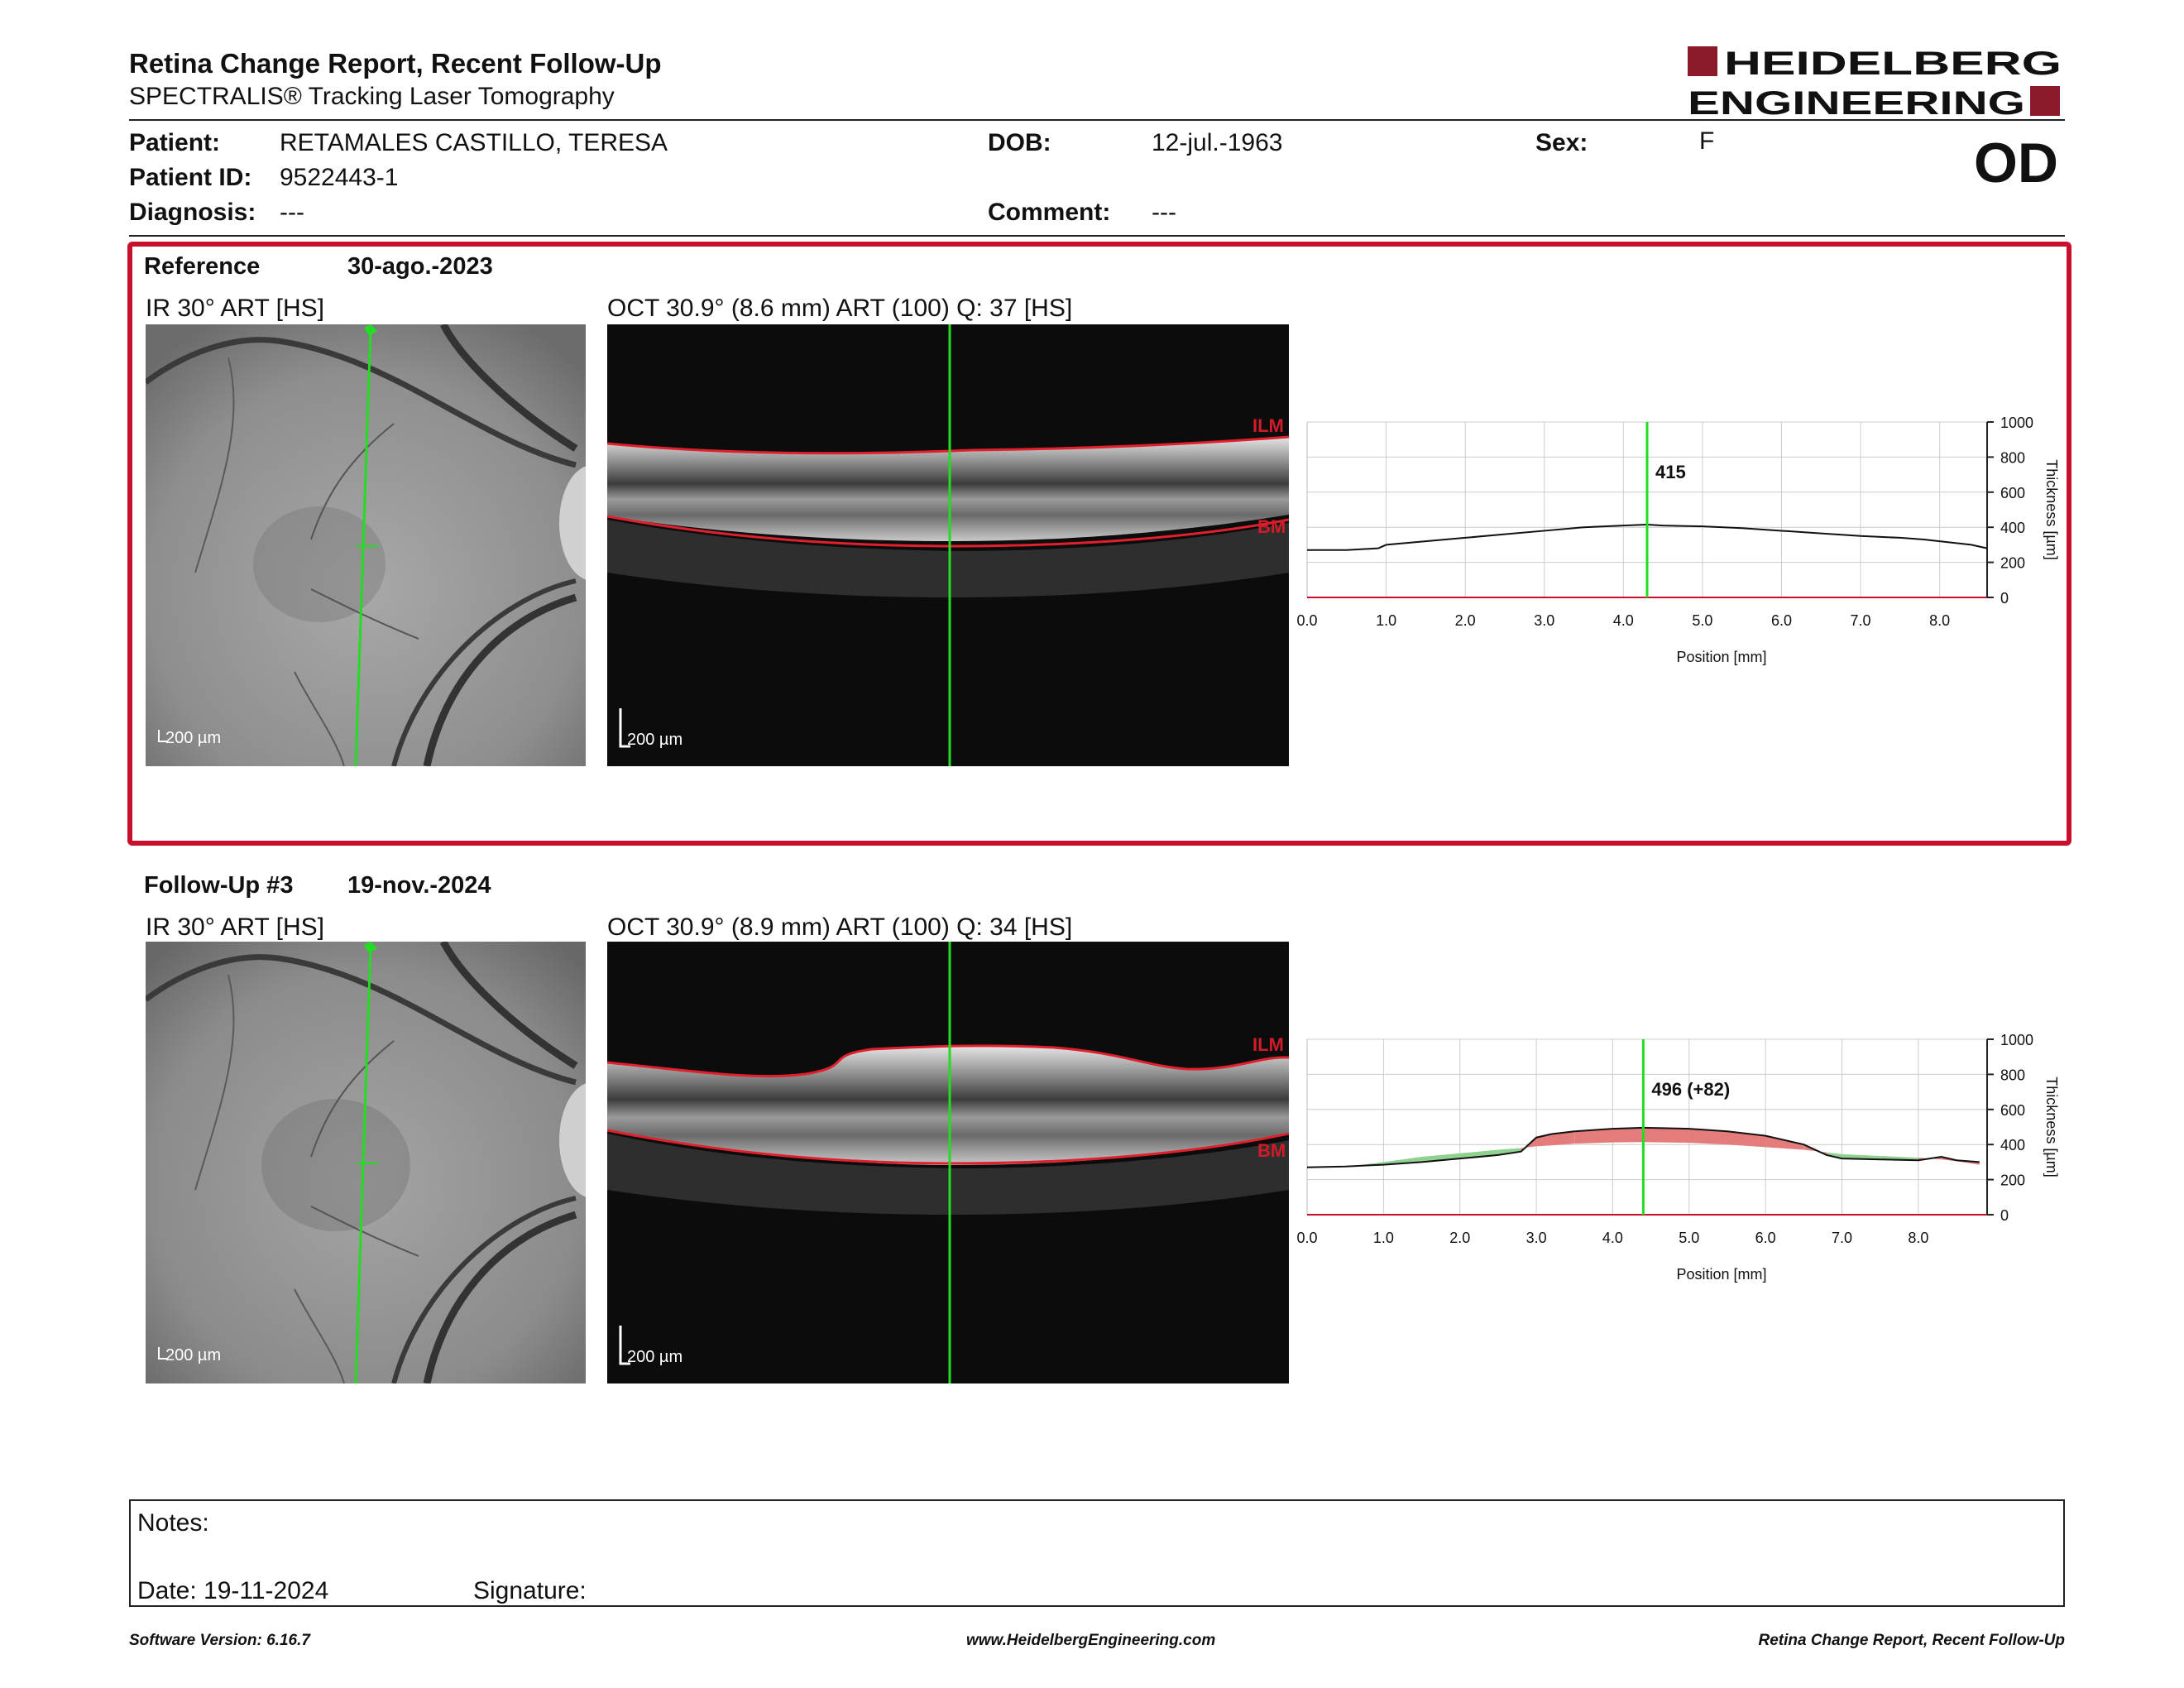  What do you see at coordinates (190, 177) in the screenshot?
I see `patient-id-label: Patient ID:` at bounding box center [190, 177].